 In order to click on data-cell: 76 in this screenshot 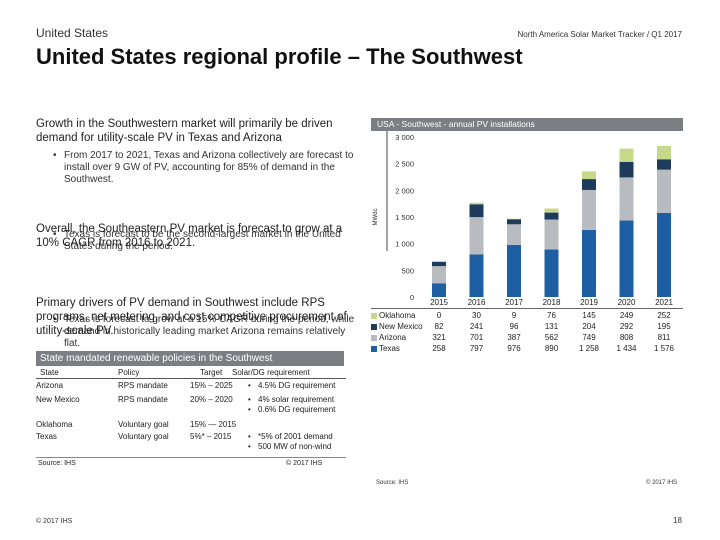, I will do `click(551, 315)`.